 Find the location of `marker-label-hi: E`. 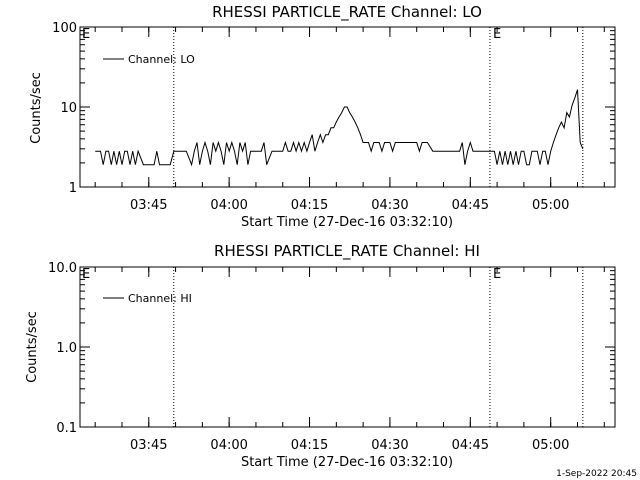

marker-label-hi: E is located at coordinates (497, 274).